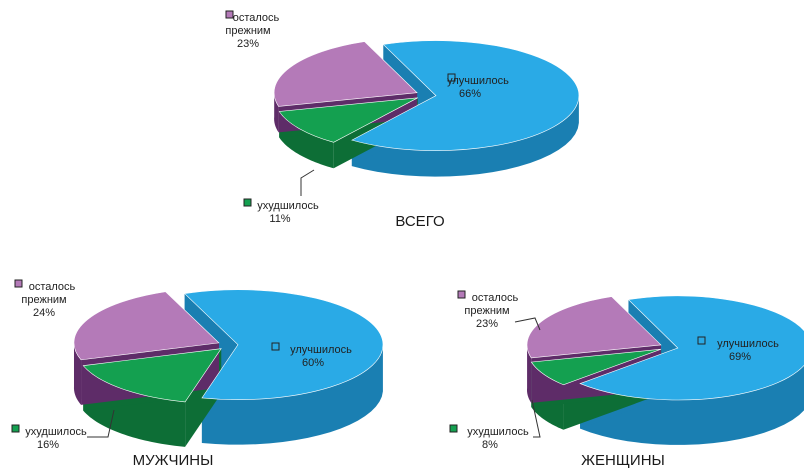 The image size is (804, 472). What do you see at coordinates (623, 460) in the screenshot?
I see `chart-title: ЖЕНЩИНЫ` at bounding box center [623, 460].